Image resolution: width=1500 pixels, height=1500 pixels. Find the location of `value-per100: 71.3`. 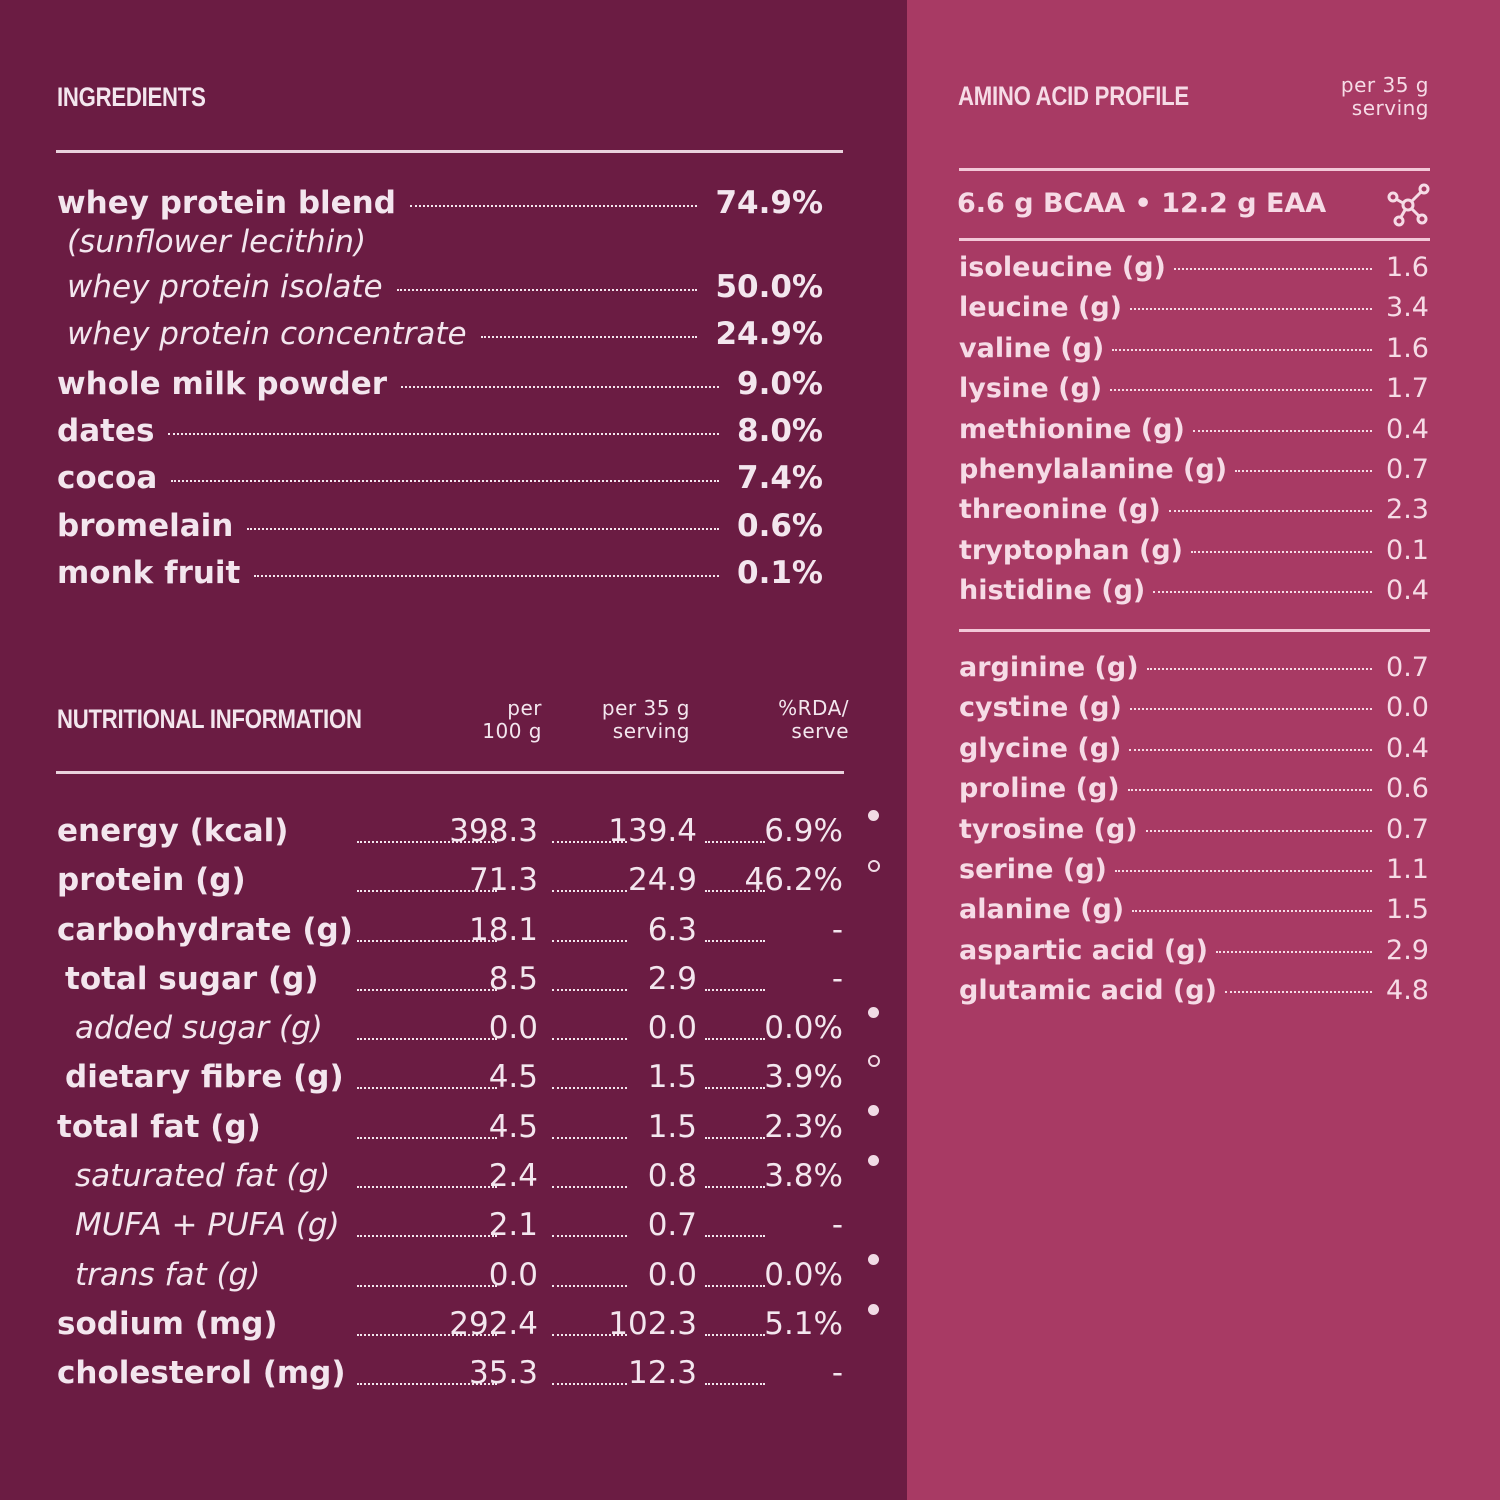

value-per100: 71.3 is located at coordinates (503, 880).